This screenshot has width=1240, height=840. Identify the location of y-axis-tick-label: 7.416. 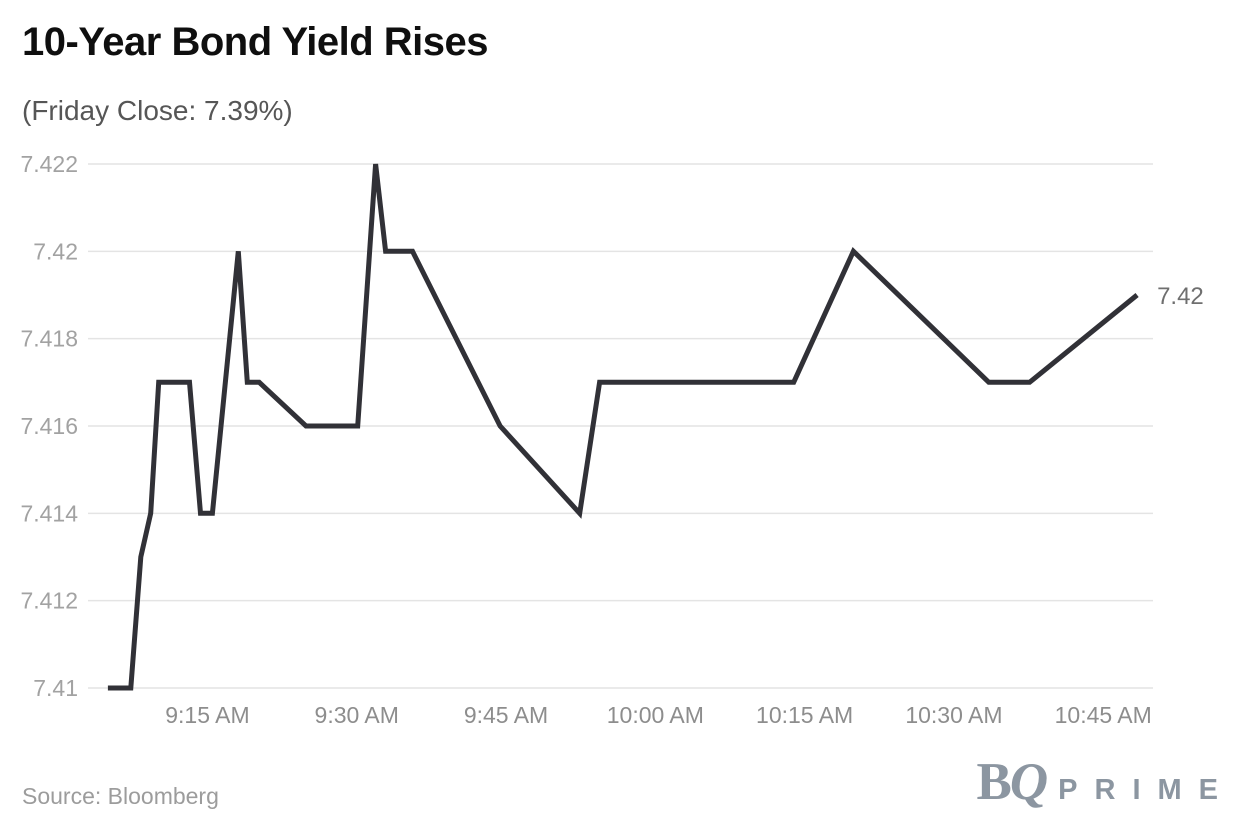
(49, 426).